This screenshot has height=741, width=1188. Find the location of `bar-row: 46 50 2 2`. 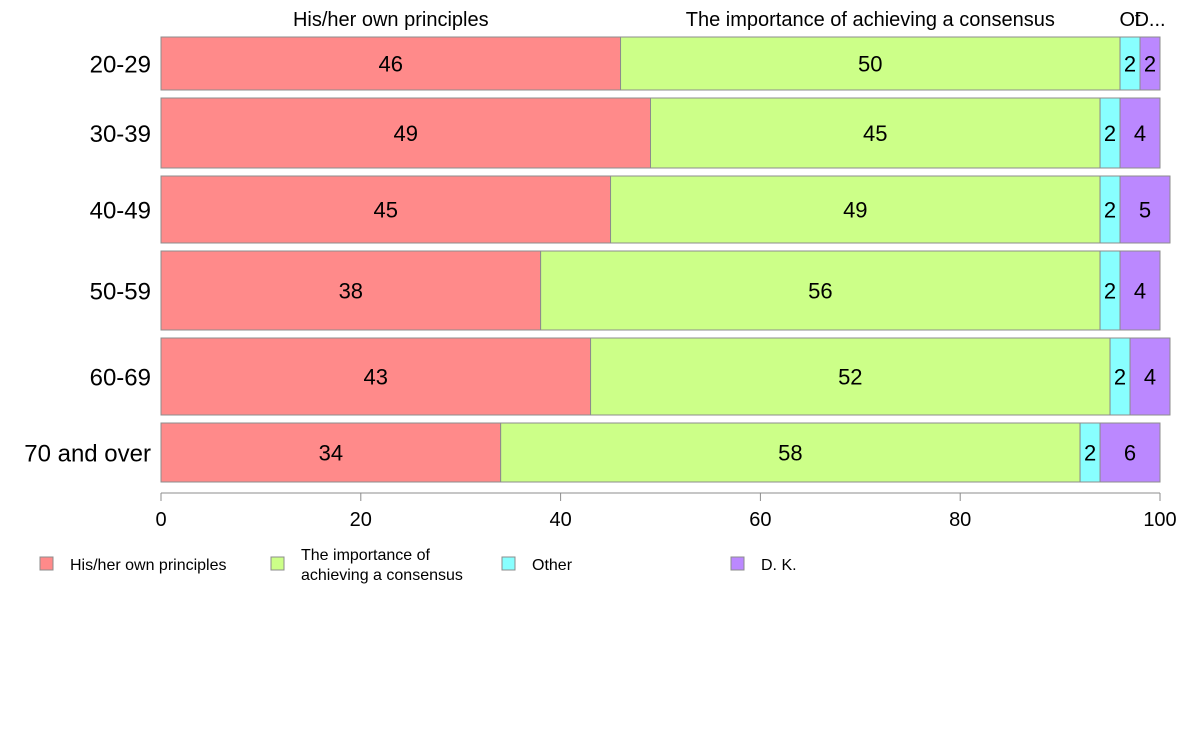

bar-row: 46 50 2 2 is located at coordinates (660, 63).